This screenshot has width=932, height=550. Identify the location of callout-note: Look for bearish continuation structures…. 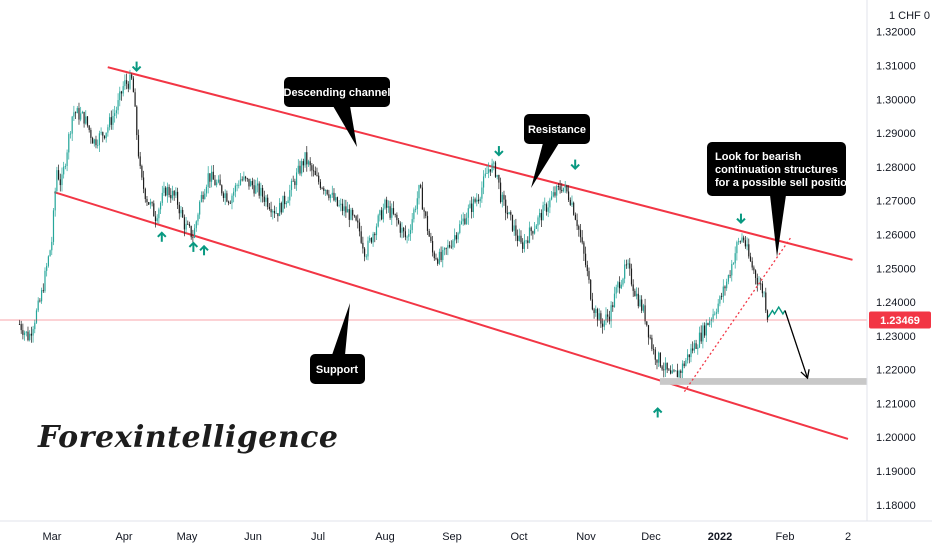
(783, 199).